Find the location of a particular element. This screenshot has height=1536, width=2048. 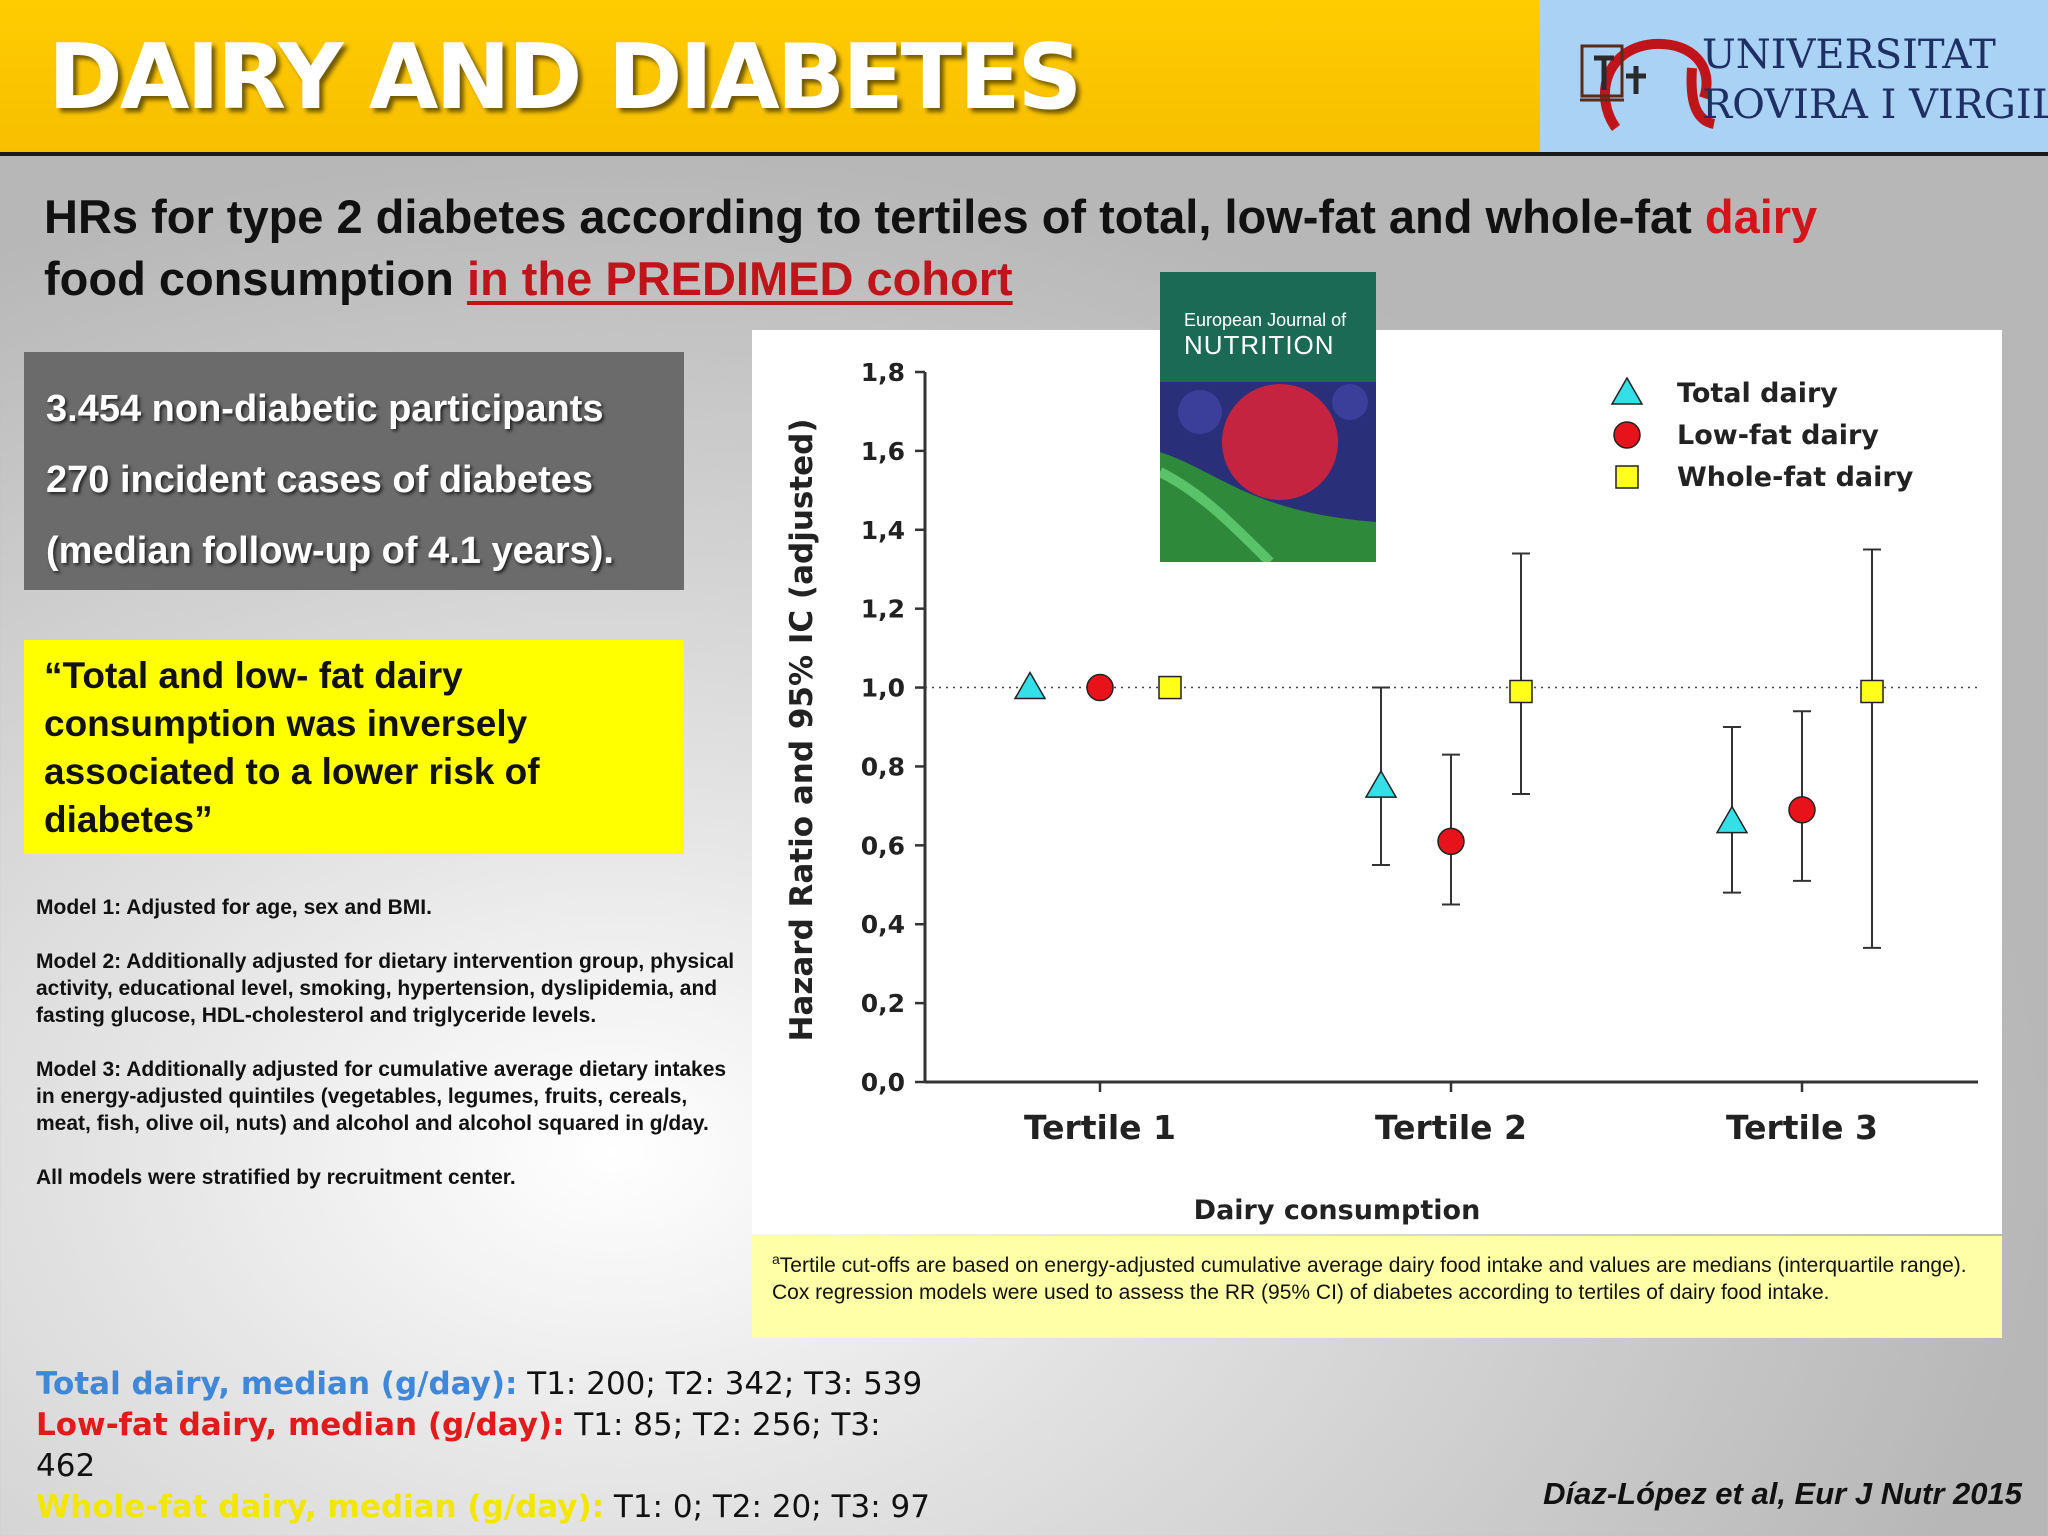

legend-label: Total dairy is located at coordinates (1757, 393).